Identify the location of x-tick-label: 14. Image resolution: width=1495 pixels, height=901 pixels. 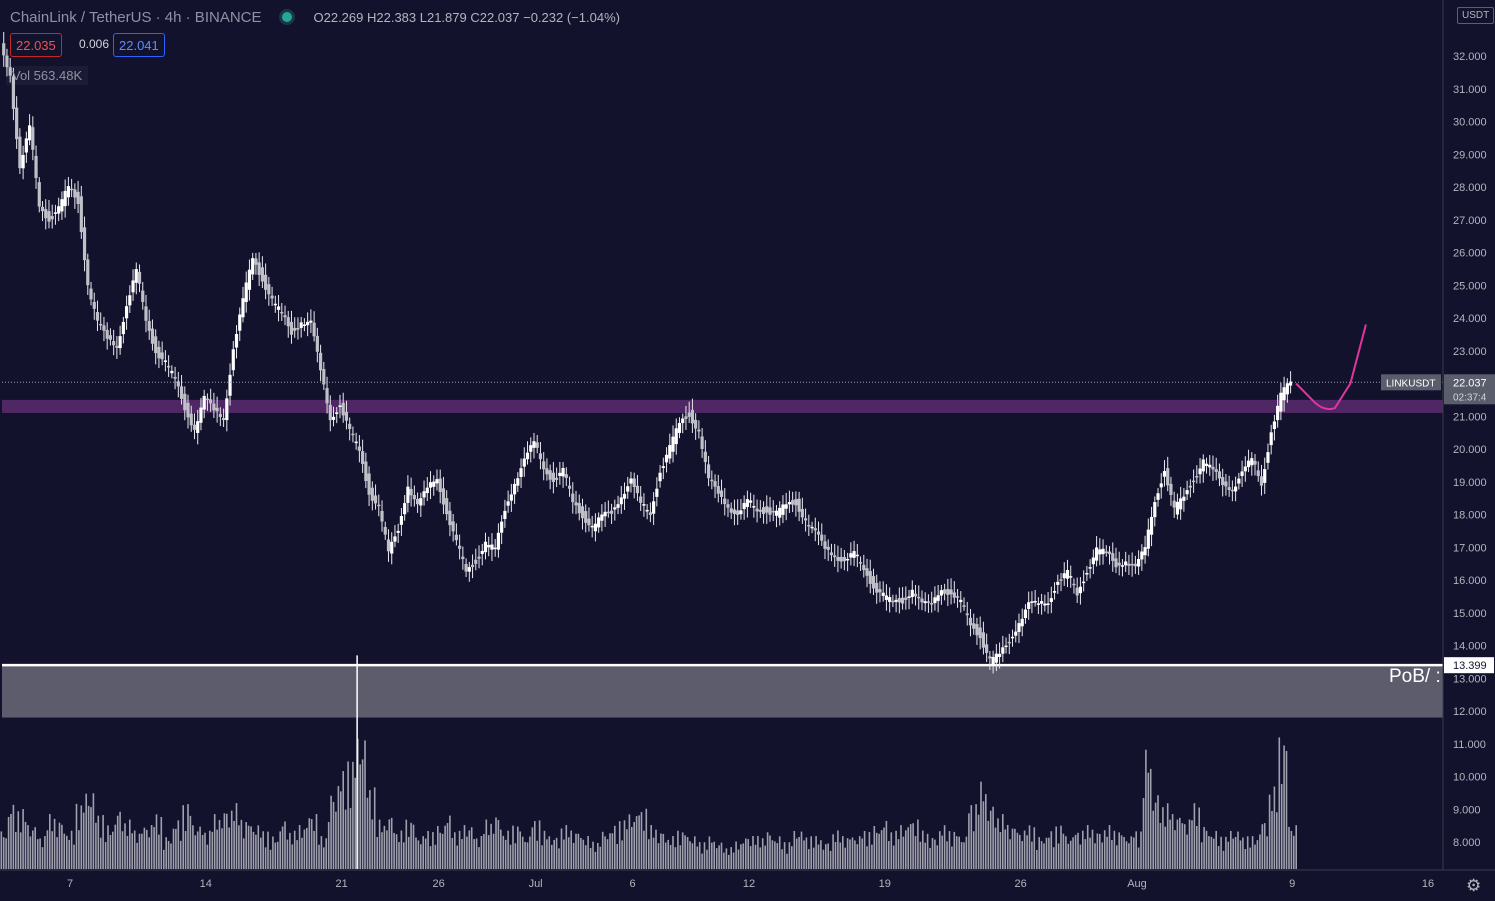
(206, 884).